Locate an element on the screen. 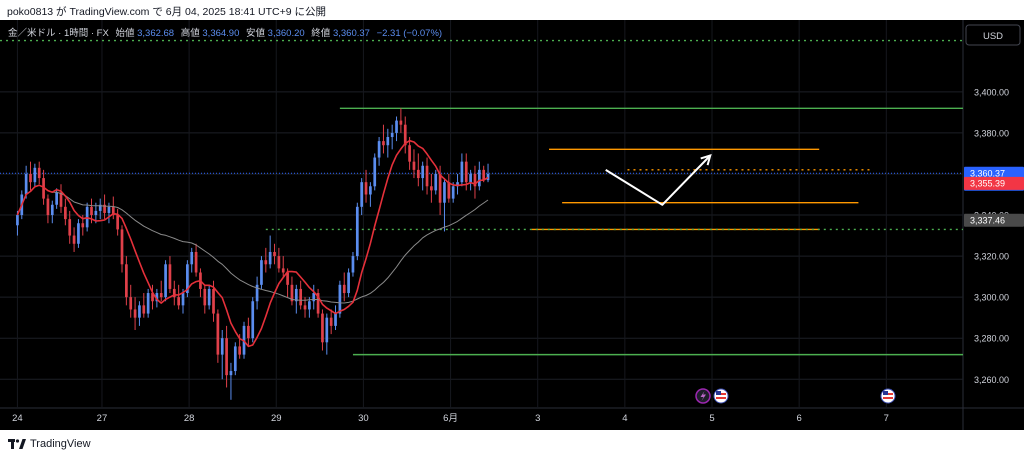  price-tag-box is located at coordinates (994, 220).